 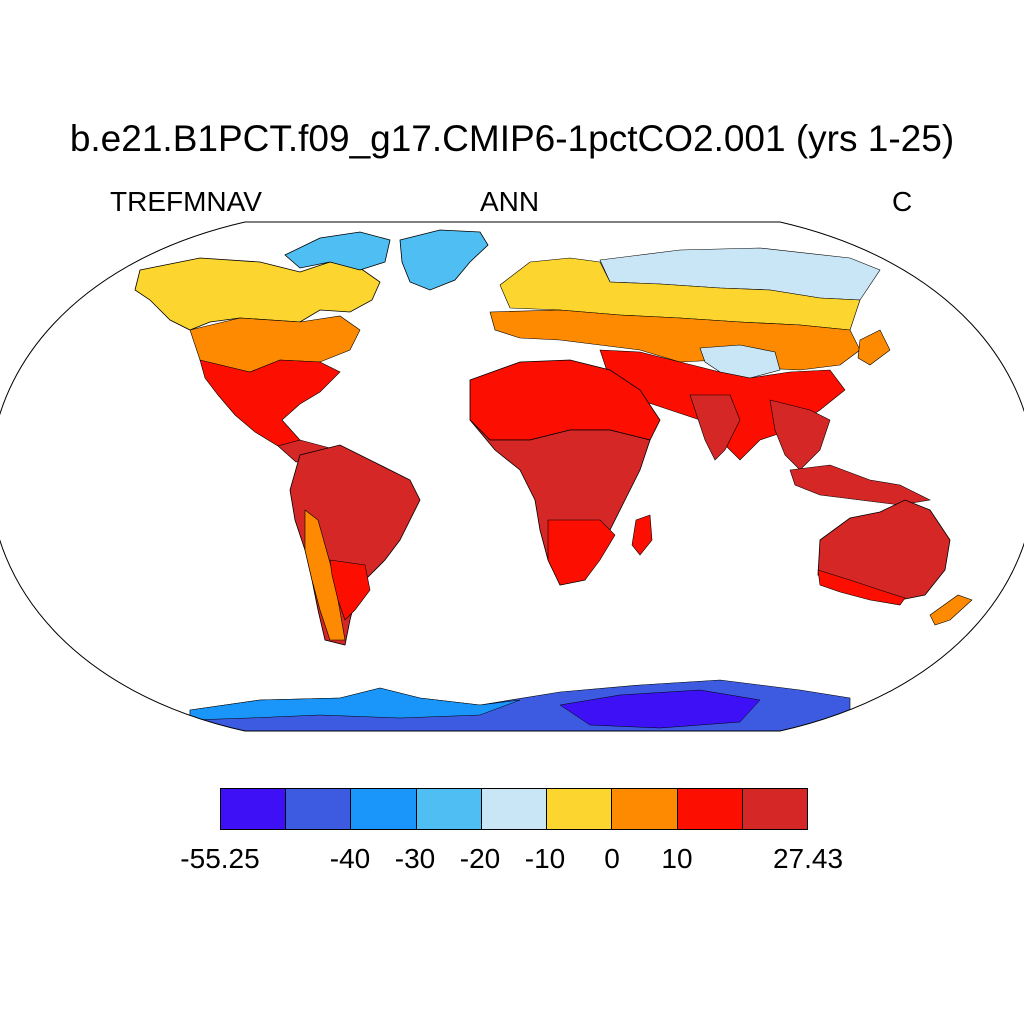 I want to click on region-antarctica-interior, so click(x=660, y=709).